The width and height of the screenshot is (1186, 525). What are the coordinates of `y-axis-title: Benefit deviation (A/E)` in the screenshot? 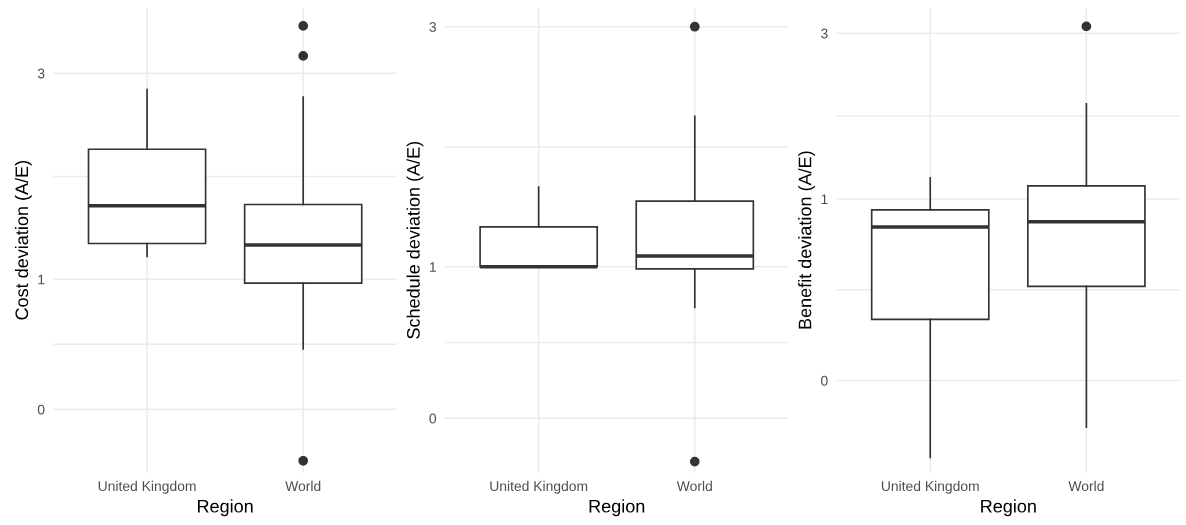 It's located at (806, 240).